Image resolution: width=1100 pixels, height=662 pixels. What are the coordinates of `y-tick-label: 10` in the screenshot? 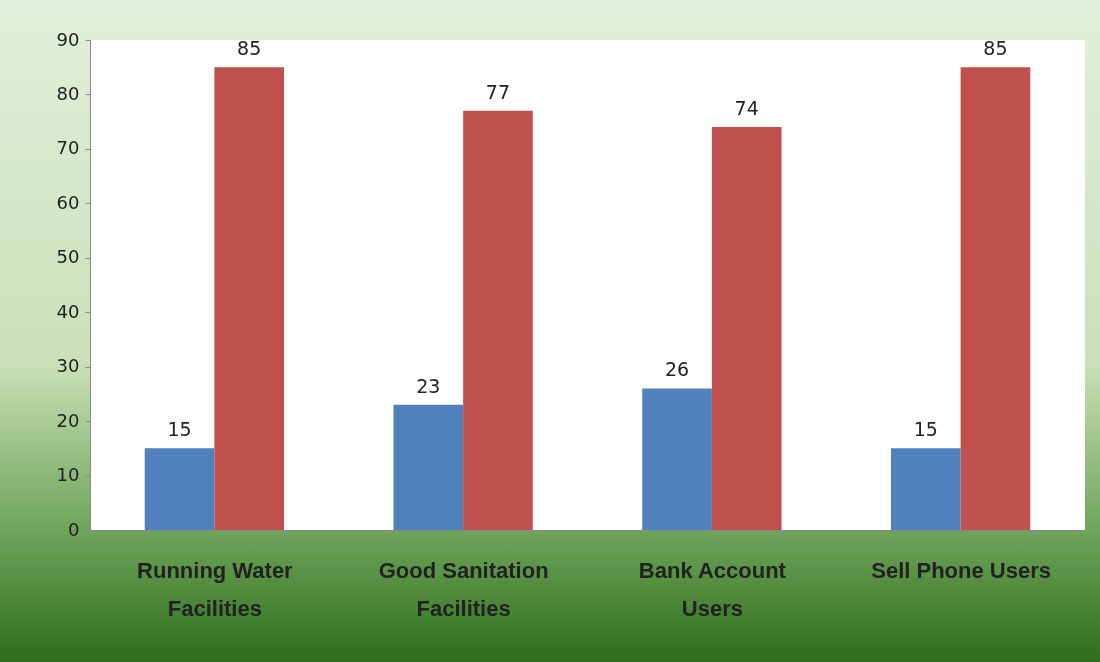 It's located at (68, 475).